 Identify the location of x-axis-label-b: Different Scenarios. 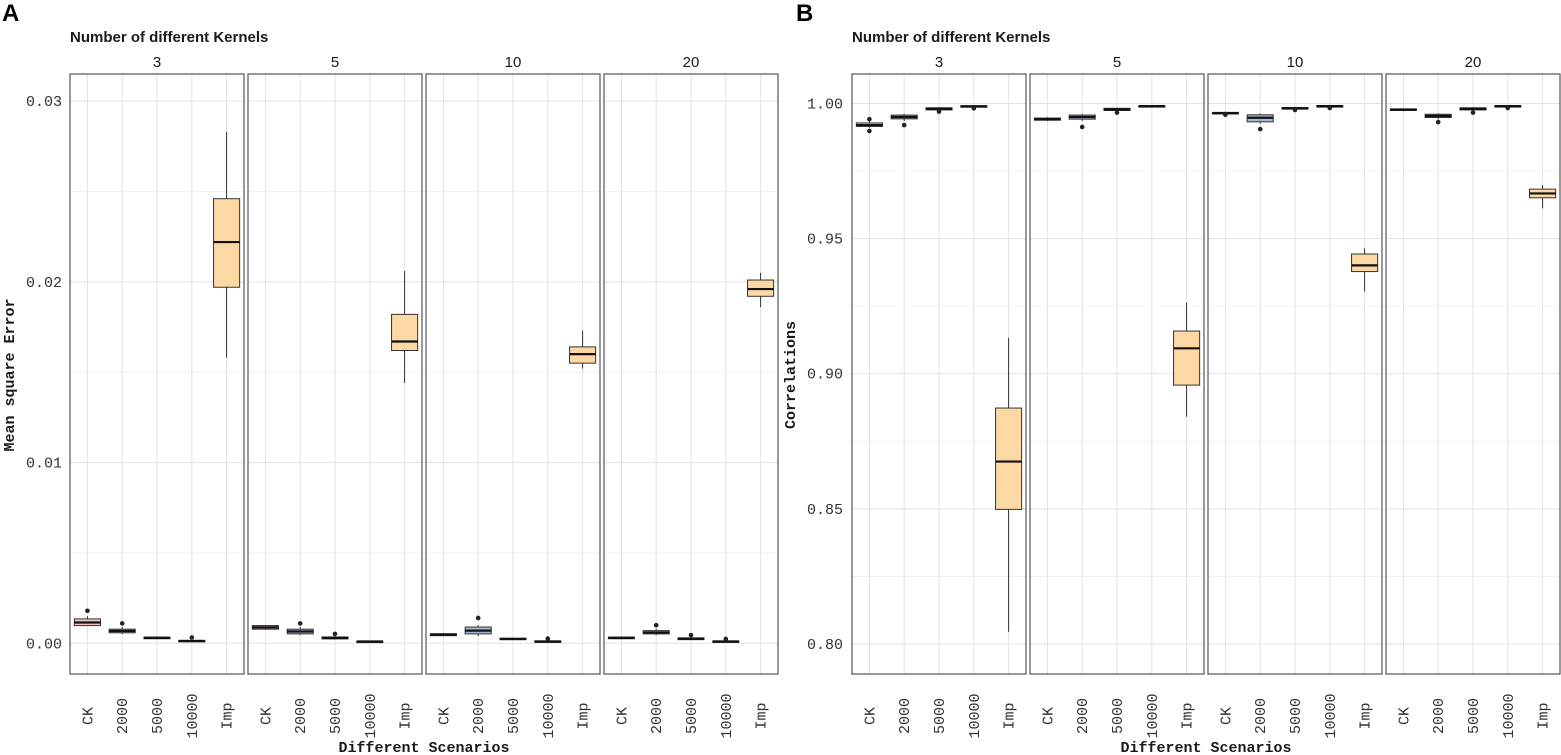
(1205, 747).